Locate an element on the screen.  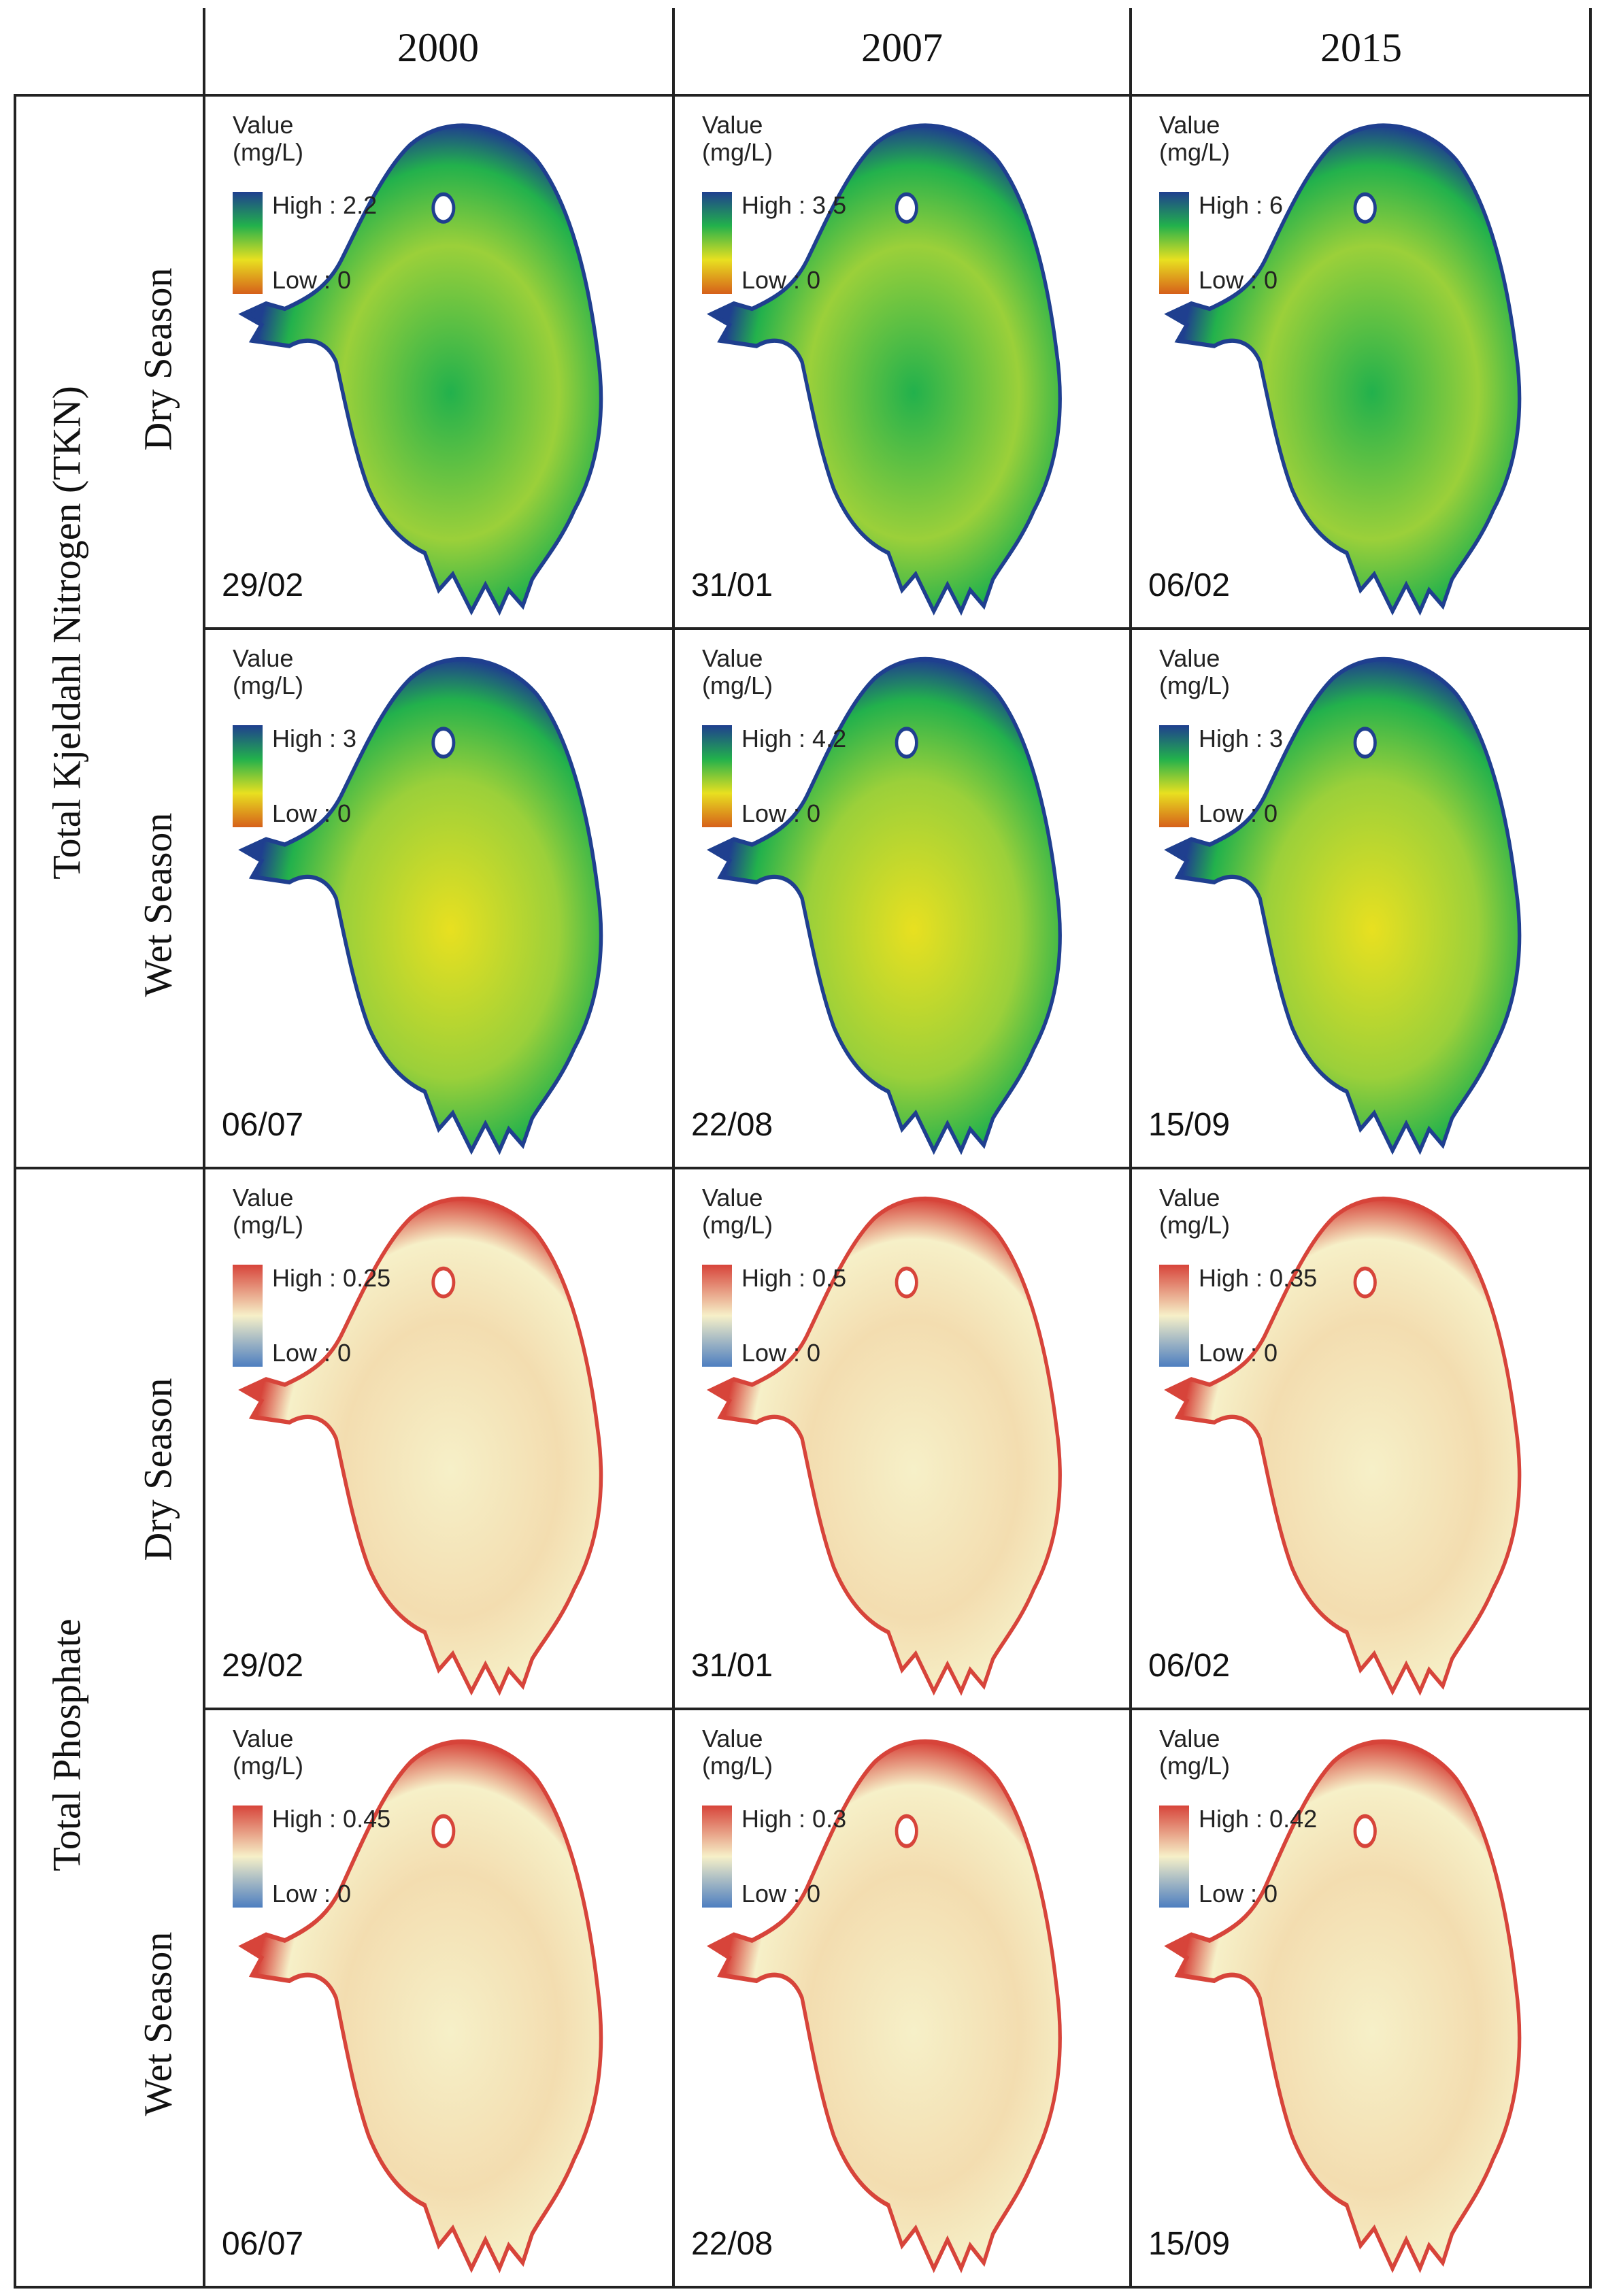
map-panel: Value (mg/L) High : 4.2 Low : 0 22/08 is located at coordinates (902, 899).